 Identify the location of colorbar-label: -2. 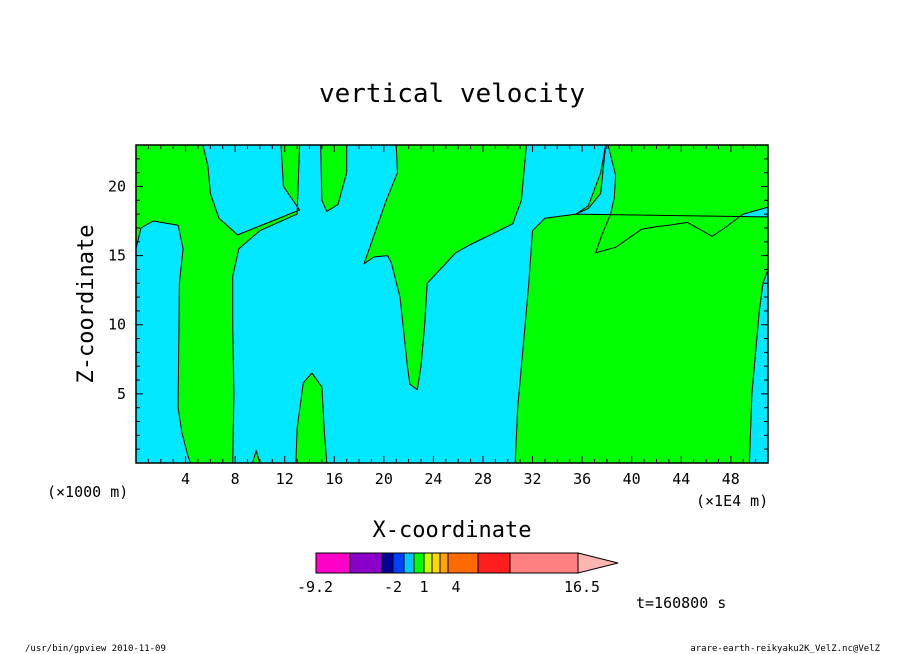
(393, 587).